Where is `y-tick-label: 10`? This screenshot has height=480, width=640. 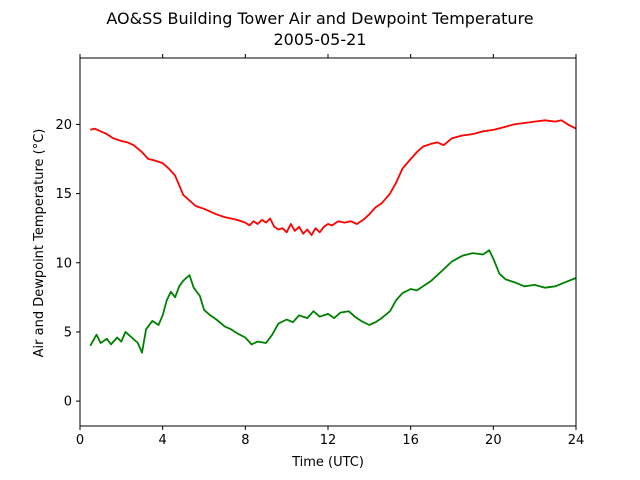
y-tick-label: 10 is located at coordinates (63, 263).